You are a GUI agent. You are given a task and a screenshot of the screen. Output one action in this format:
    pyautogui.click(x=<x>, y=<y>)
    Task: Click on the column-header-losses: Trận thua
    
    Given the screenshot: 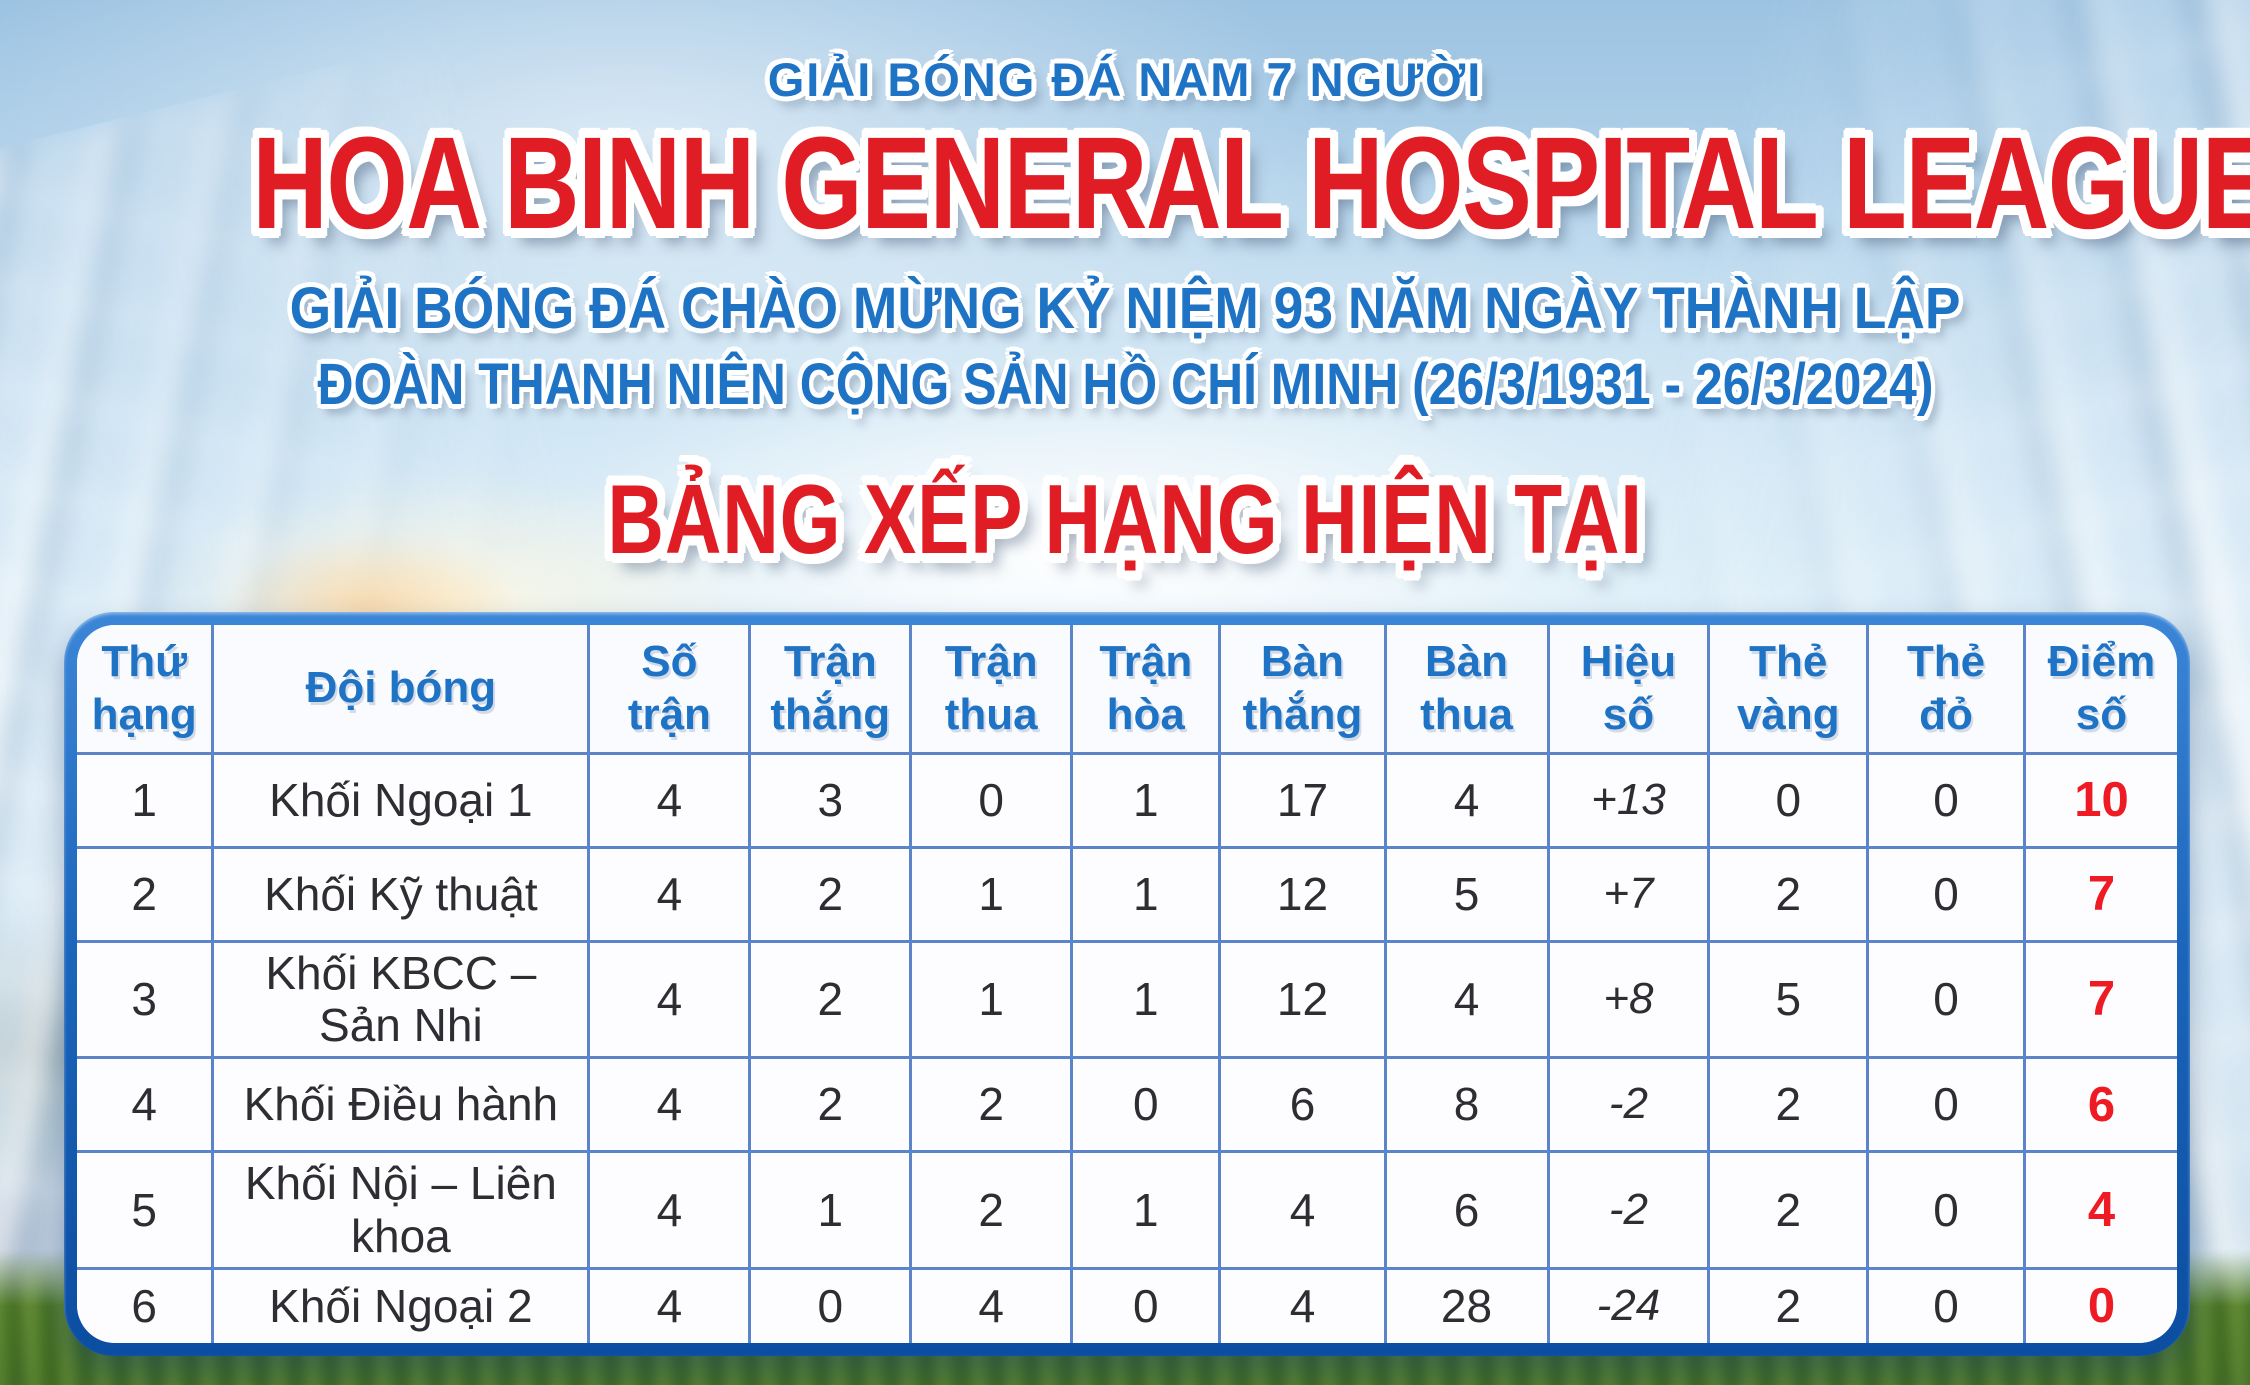 What is the action you would take?
    pyautogui.click(x=991, y=690)
    